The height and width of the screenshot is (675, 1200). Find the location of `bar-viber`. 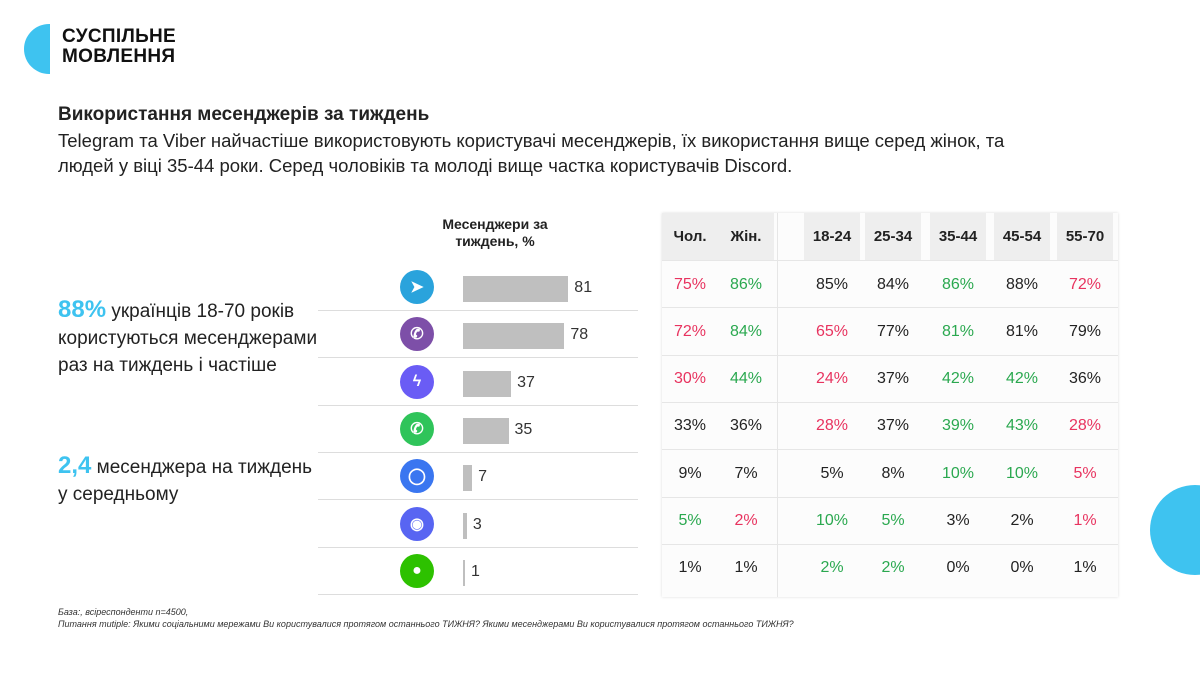

bar-viber is located at coordinates (514, 336).